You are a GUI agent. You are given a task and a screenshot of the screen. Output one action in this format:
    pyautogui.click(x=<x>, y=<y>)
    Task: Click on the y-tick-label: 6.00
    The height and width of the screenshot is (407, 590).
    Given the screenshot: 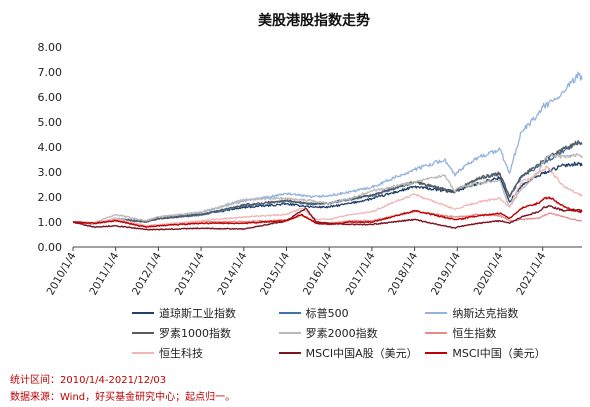 What is the action you would take?
    pyautogui.click(x=50, y=97)
    